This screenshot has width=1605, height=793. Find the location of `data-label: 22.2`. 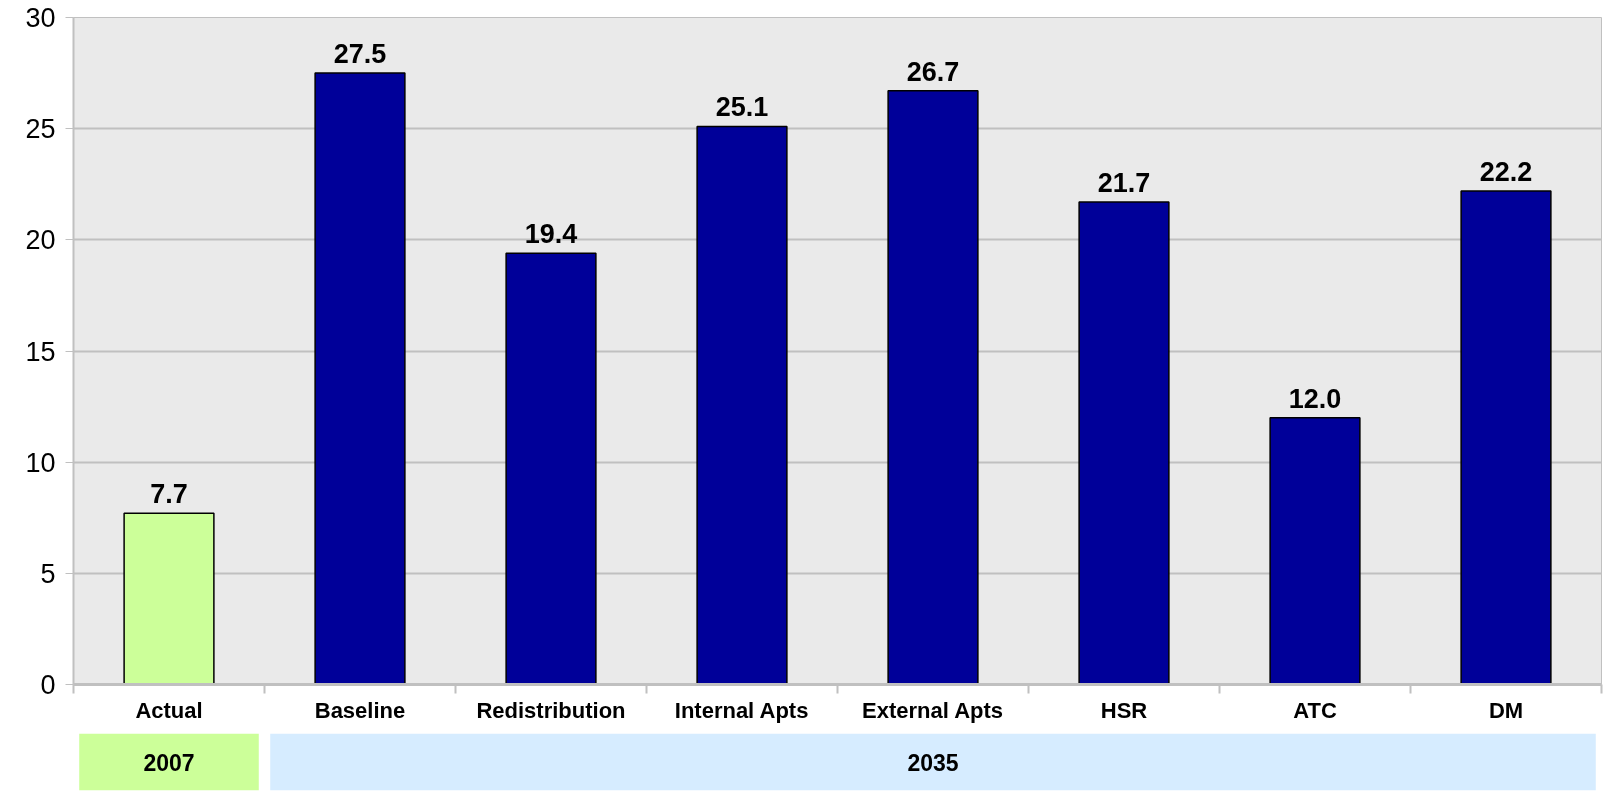

data-label: 22.2 is located at coordinates (1506, 171).